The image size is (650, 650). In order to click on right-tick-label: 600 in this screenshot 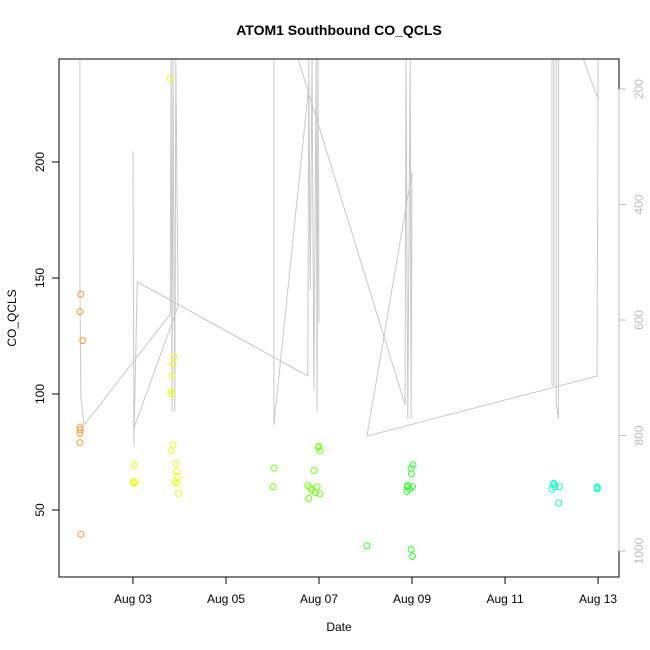, I will do `click(639, 320)`.